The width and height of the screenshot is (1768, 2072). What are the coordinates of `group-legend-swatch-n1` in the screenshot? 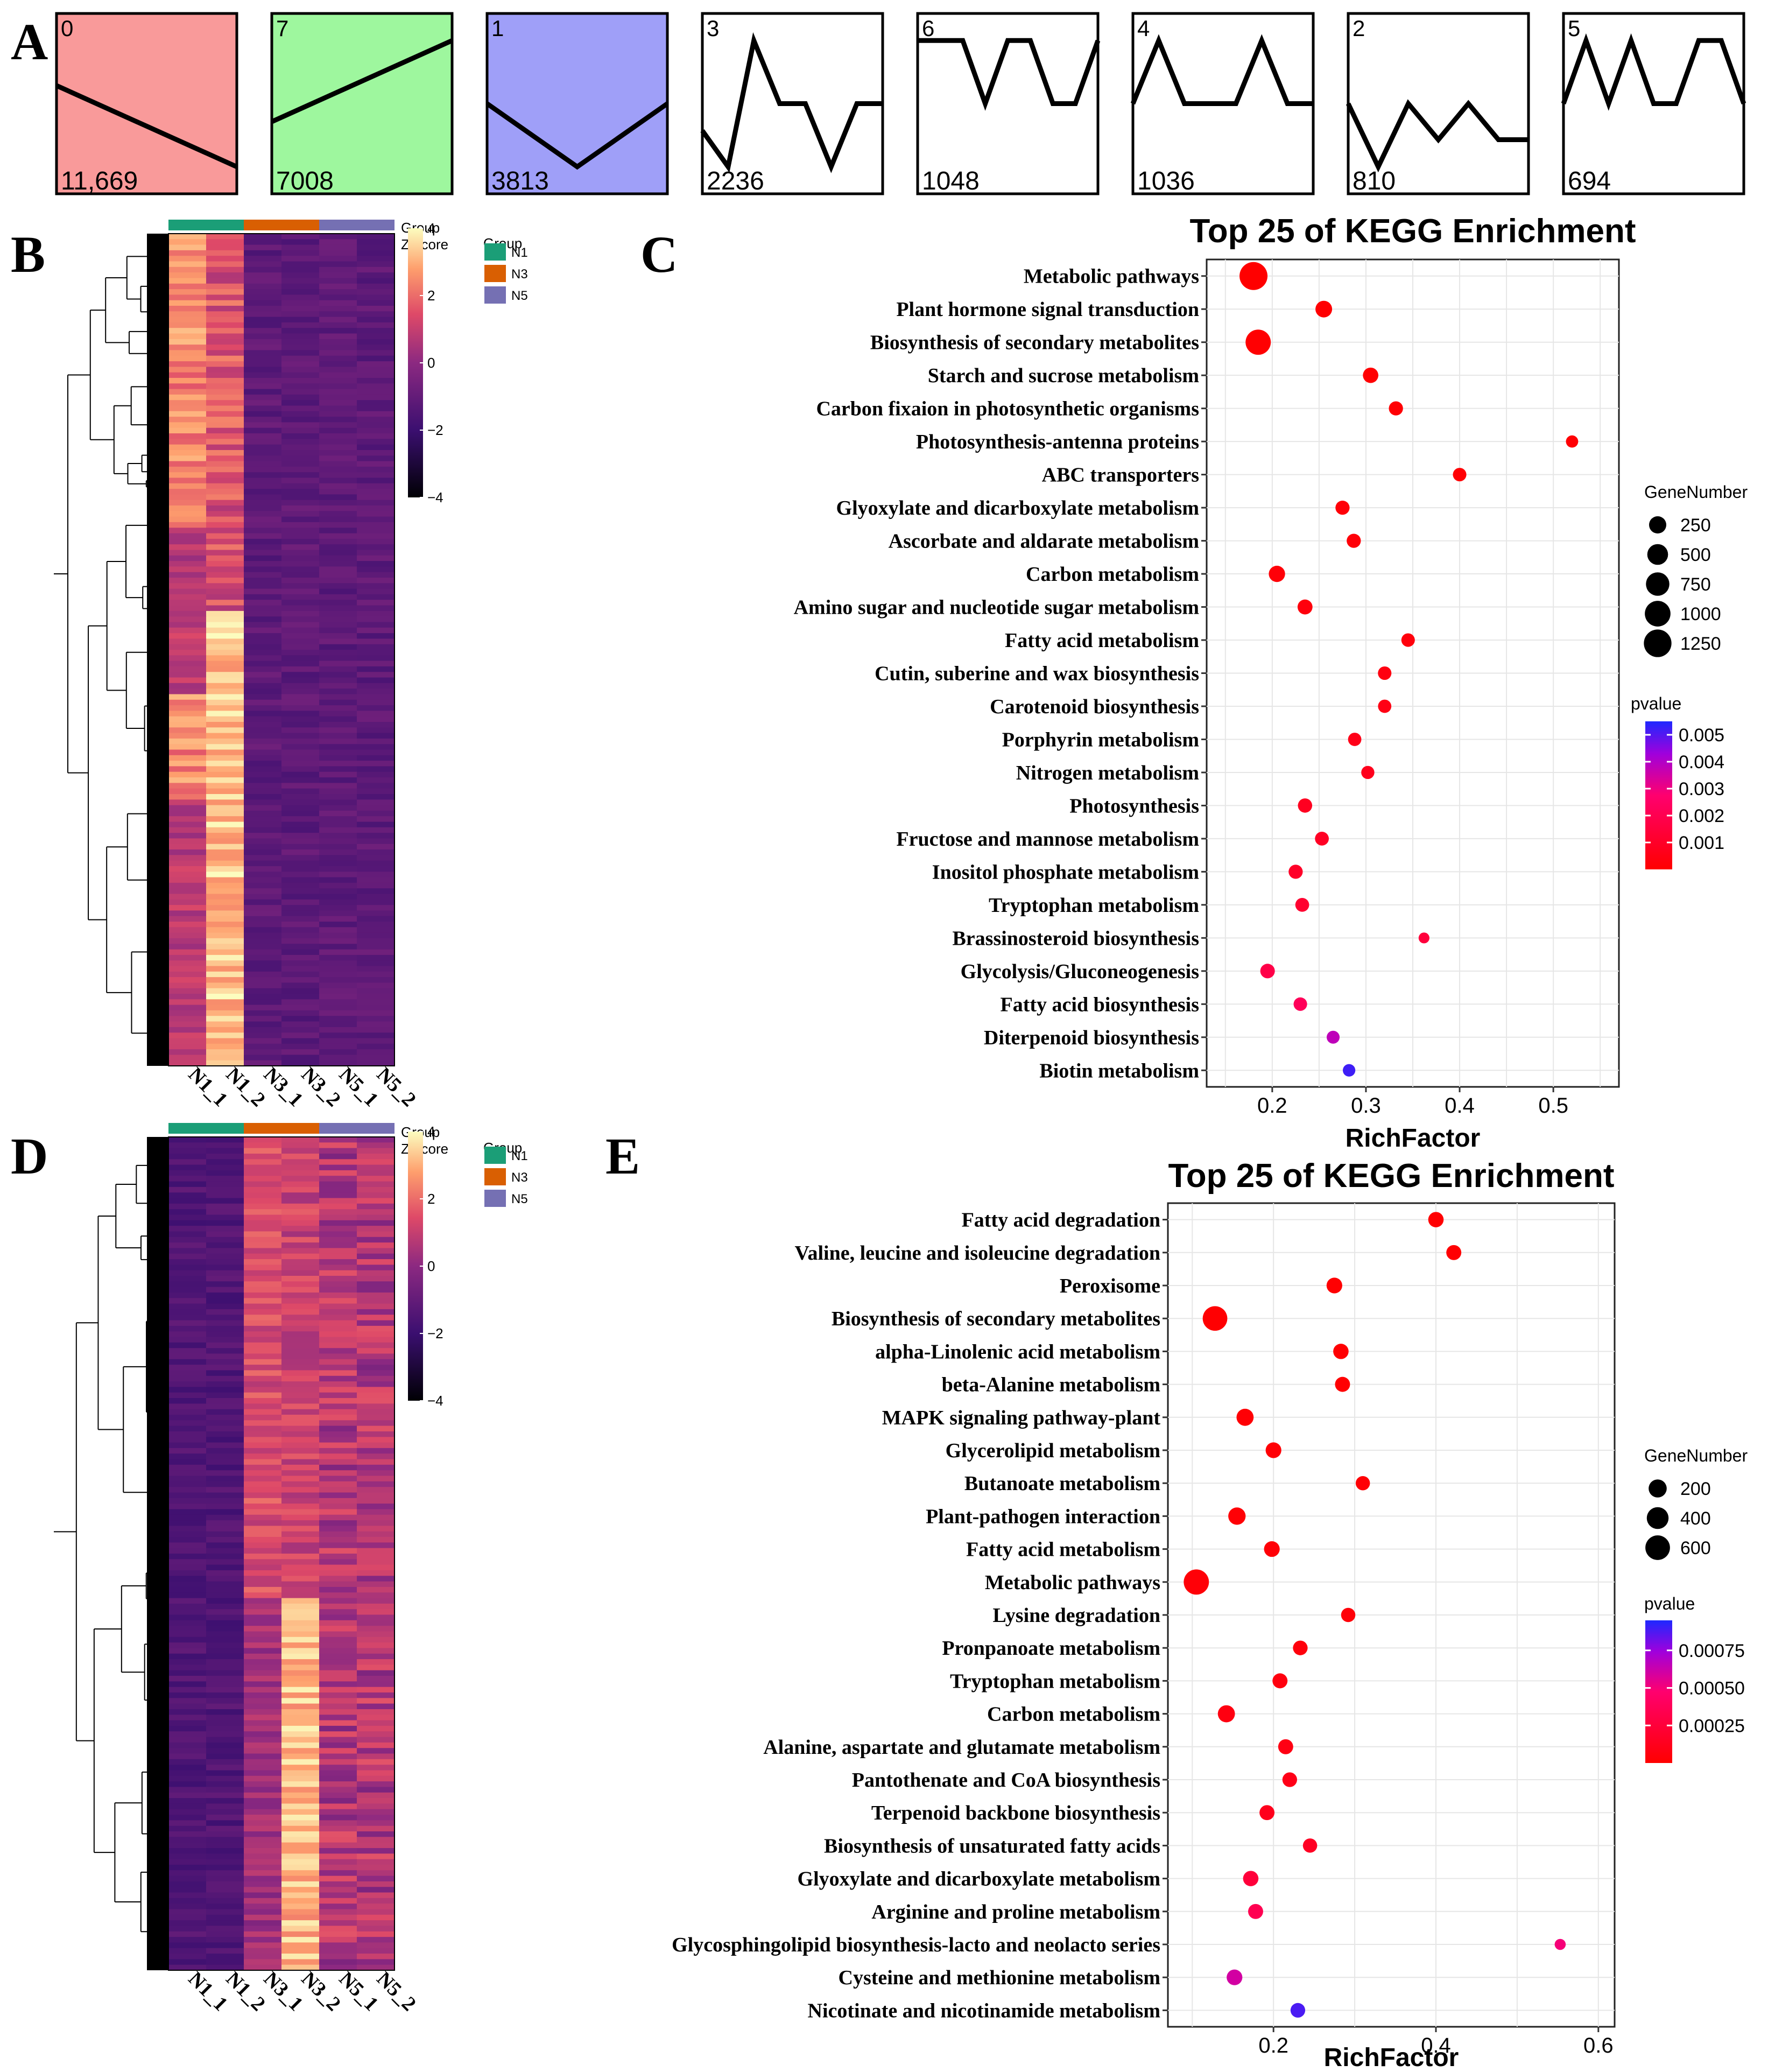 It's located at (495, 1155).